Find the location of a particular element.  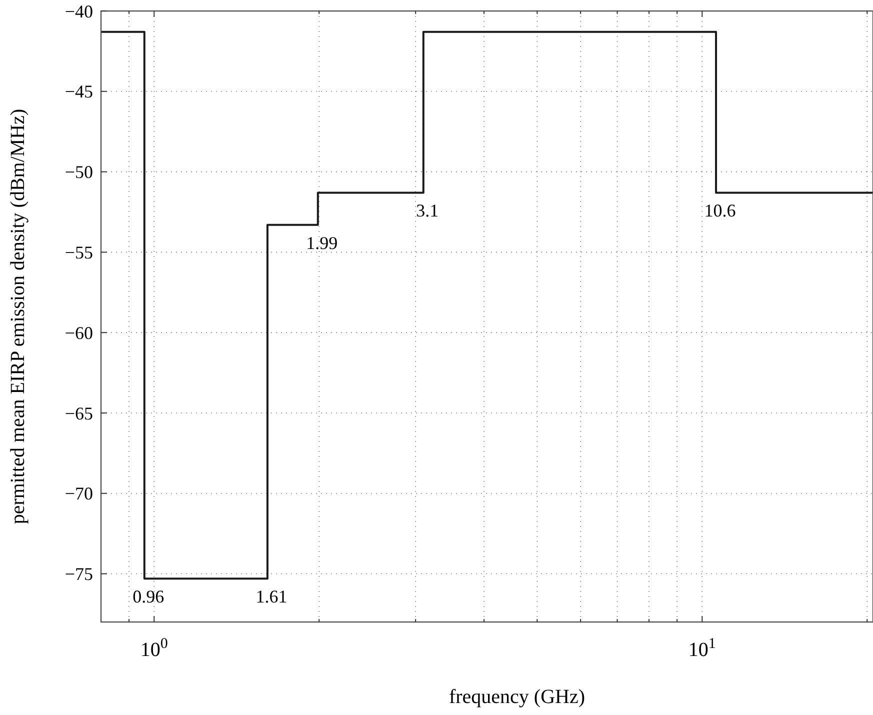

y-tick-label: −50 is located at coordinates (78, 172).